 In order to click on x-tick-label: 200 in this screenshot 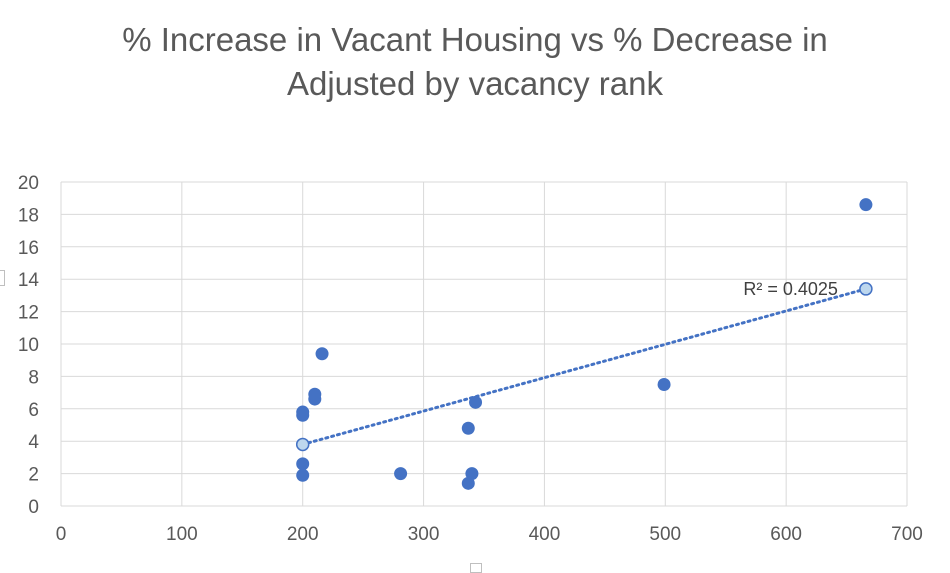, I will do `click(303, 534)`.